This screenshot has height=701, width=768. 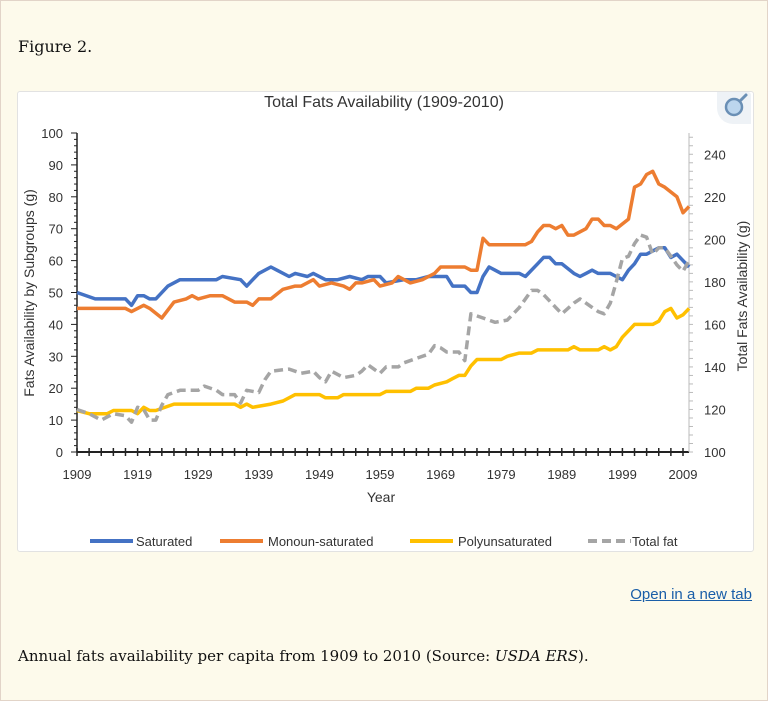 I want to click on figure-label: Figure 2., so click(x=55, y=46).